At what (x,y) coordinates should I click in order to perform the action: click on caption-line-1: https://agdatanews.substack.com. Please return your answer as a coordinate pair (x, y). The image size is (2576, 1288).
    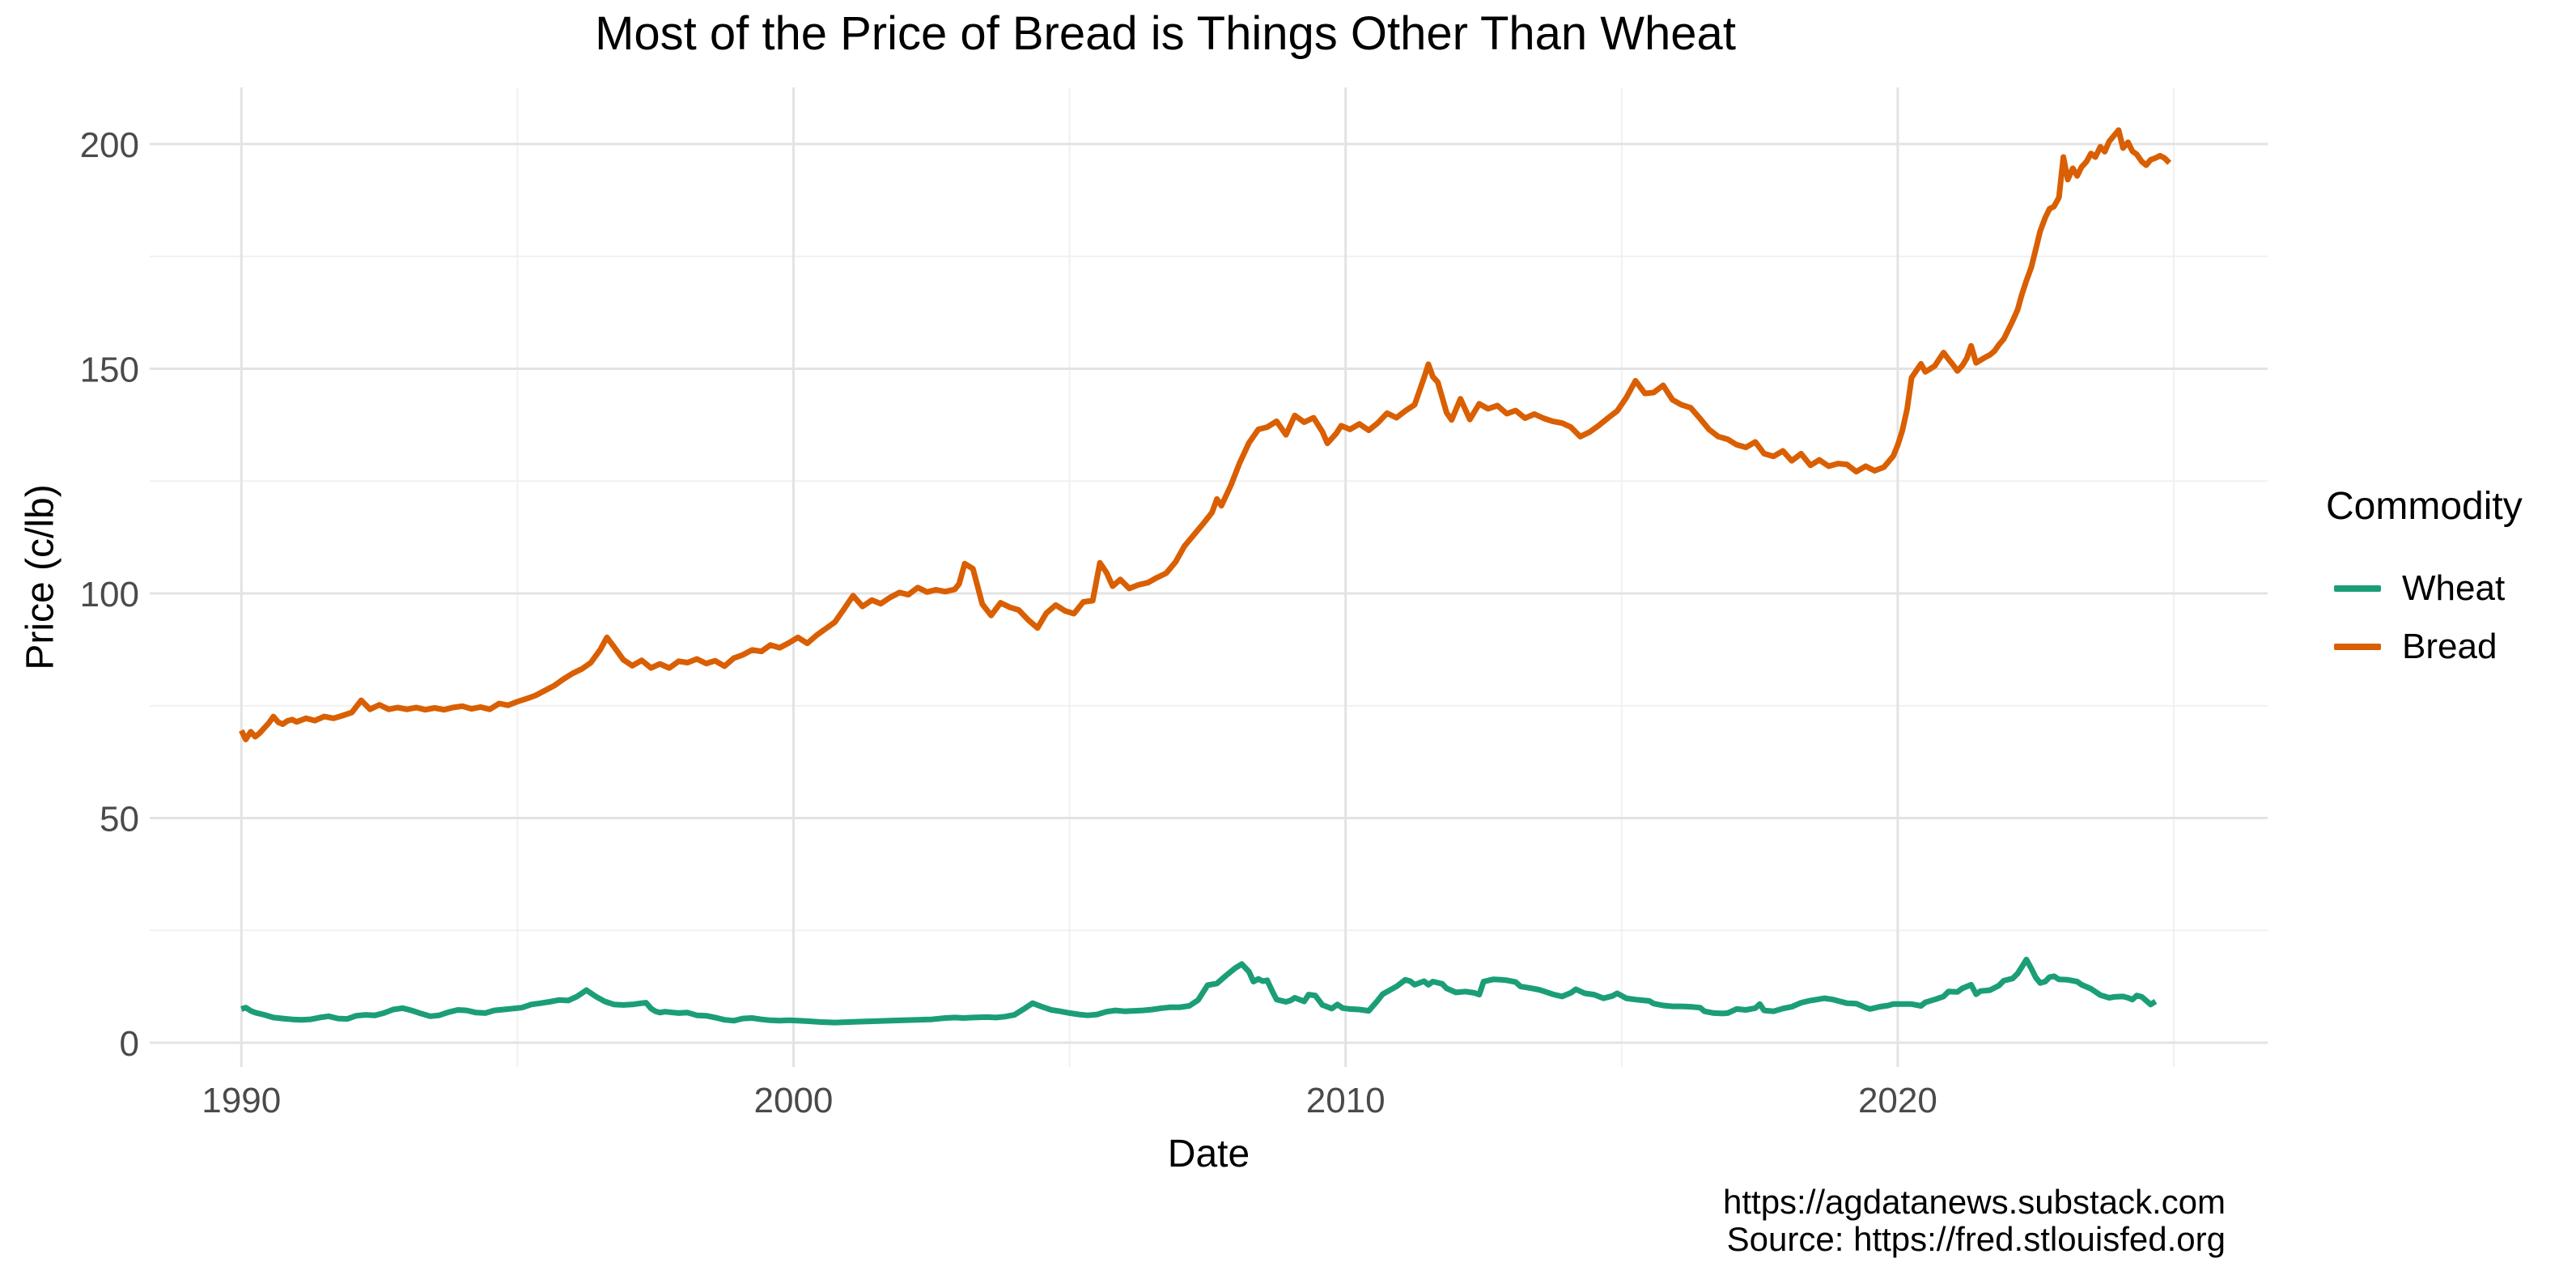
    Looking at the image, I should click on (1974, 1202).